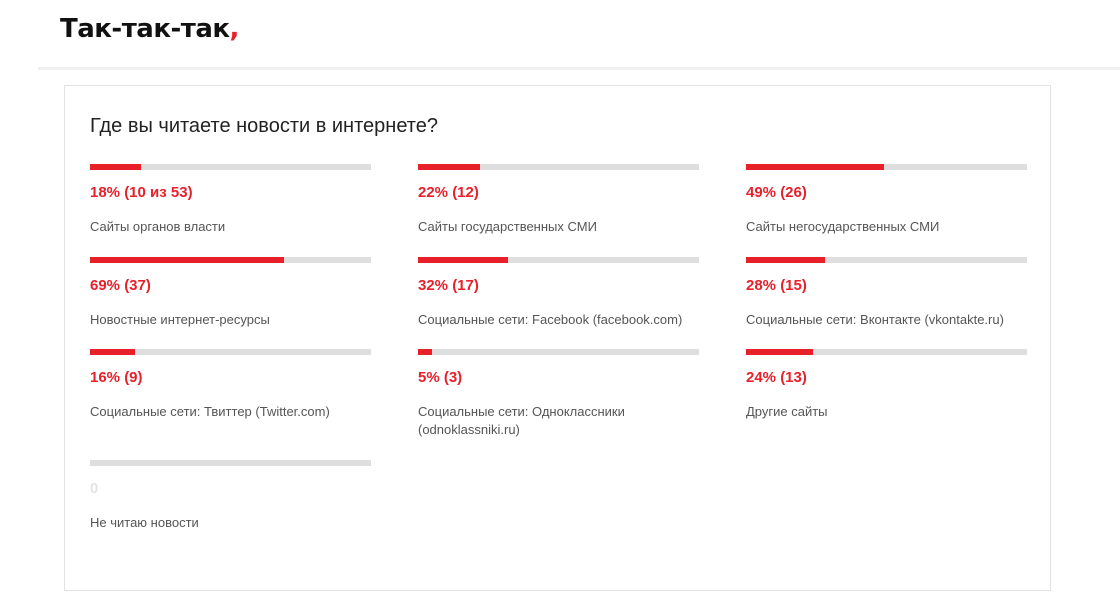 Image resolution: width=1120 pixels, height=603 pixels. Describe the element at coordinates (144, 522) in the screenshot. I see `option-label: Не читаю новости` at that location.